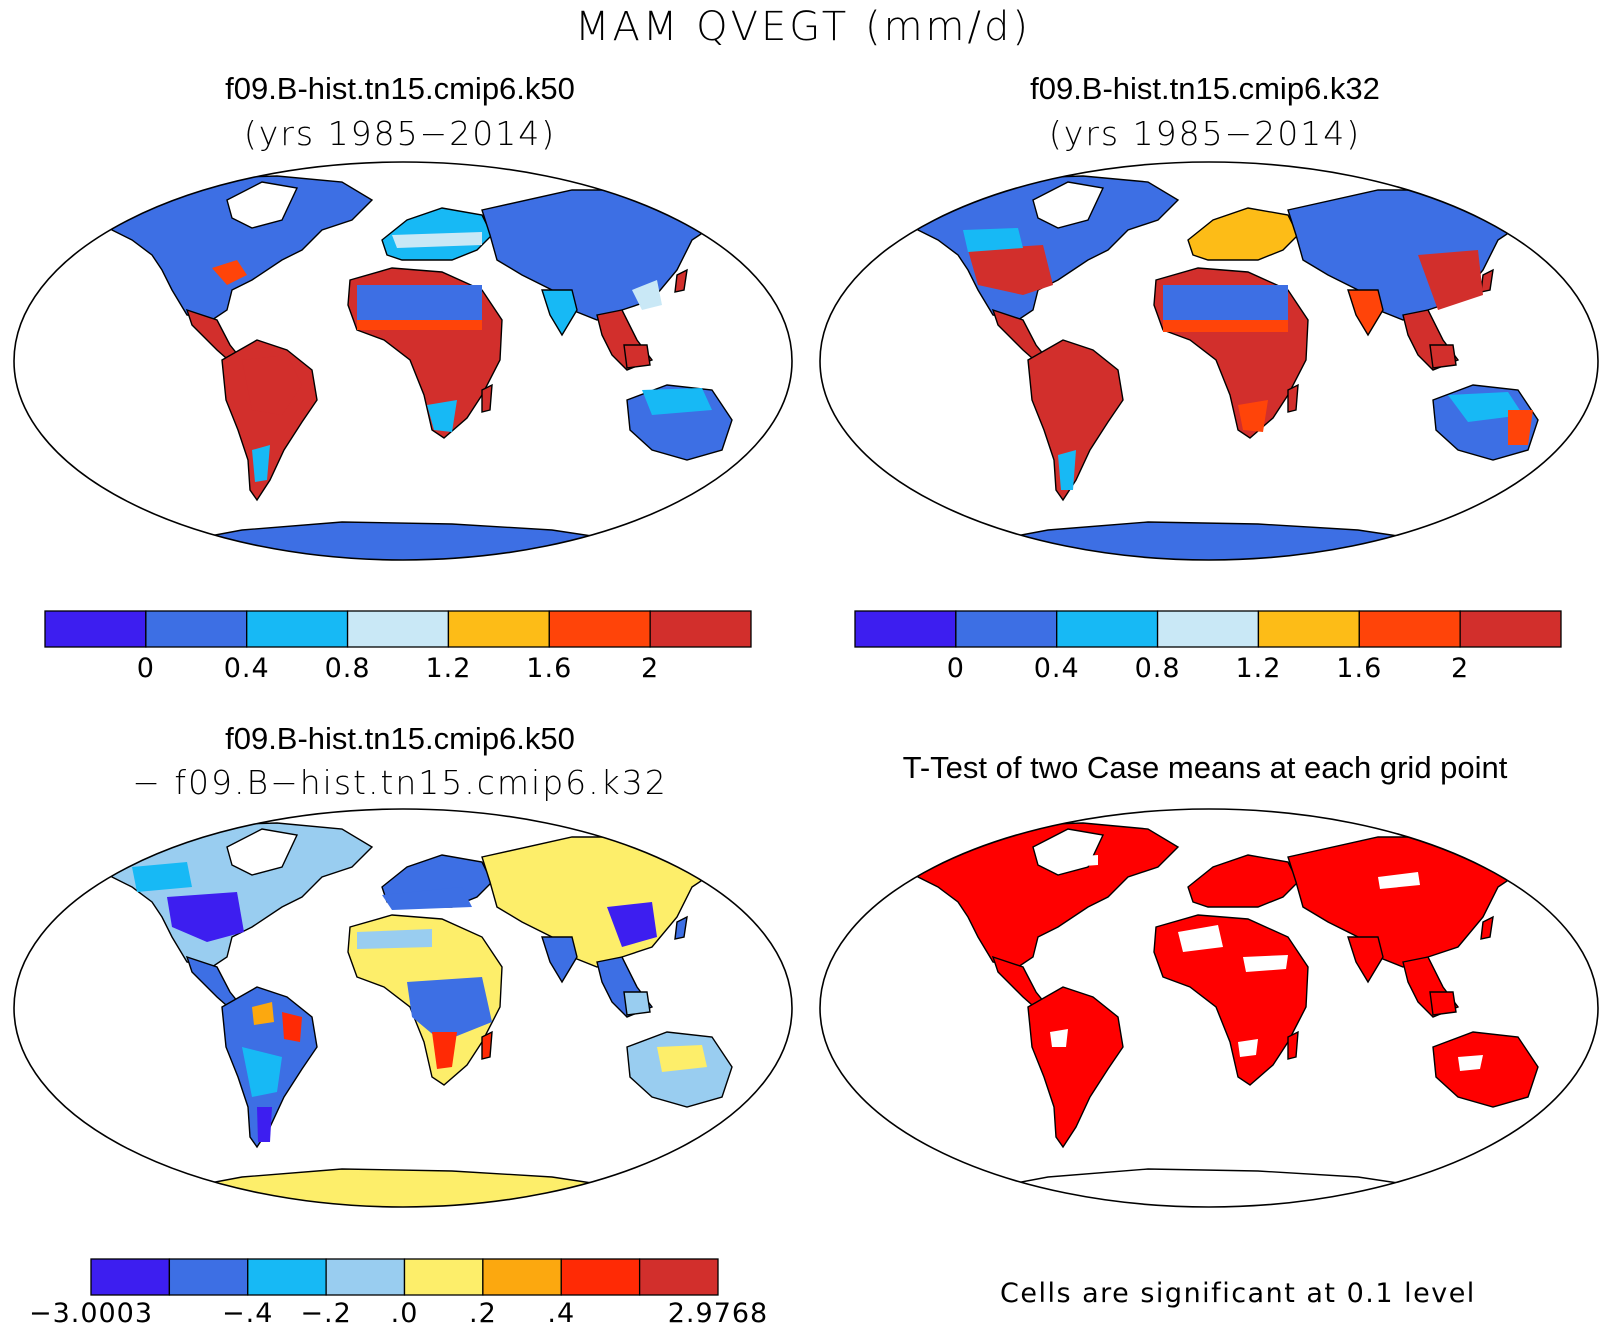 The height and width of the screenshot is (1329, 1606). What do you see at coordinates (1231, 1000) in the screenshot?
I see `land-africa` at bounding box center [1231, 1000].